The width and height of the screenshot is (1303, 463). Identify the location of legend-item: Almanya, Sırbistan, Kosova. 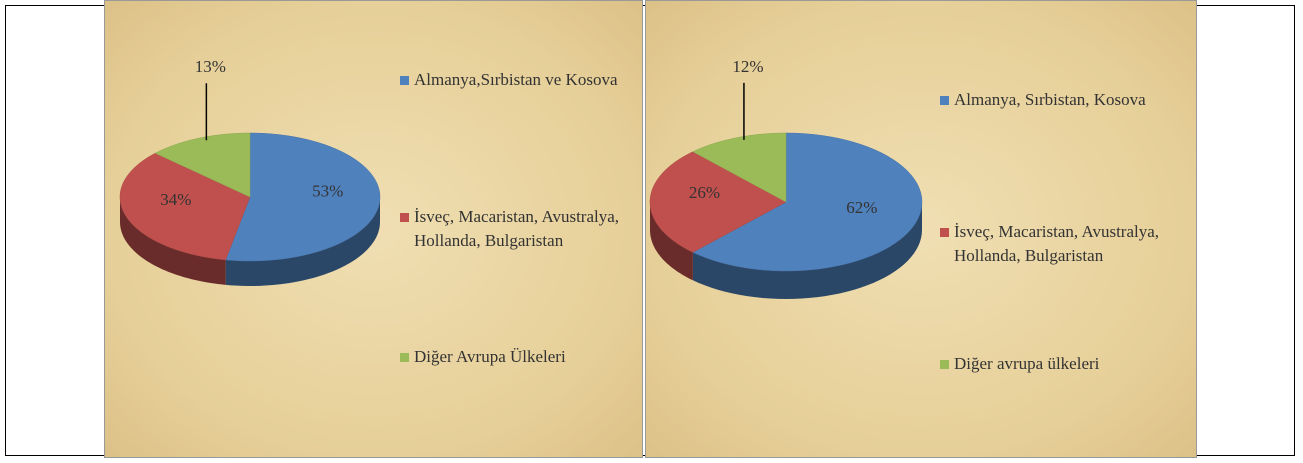
(1069, 100).